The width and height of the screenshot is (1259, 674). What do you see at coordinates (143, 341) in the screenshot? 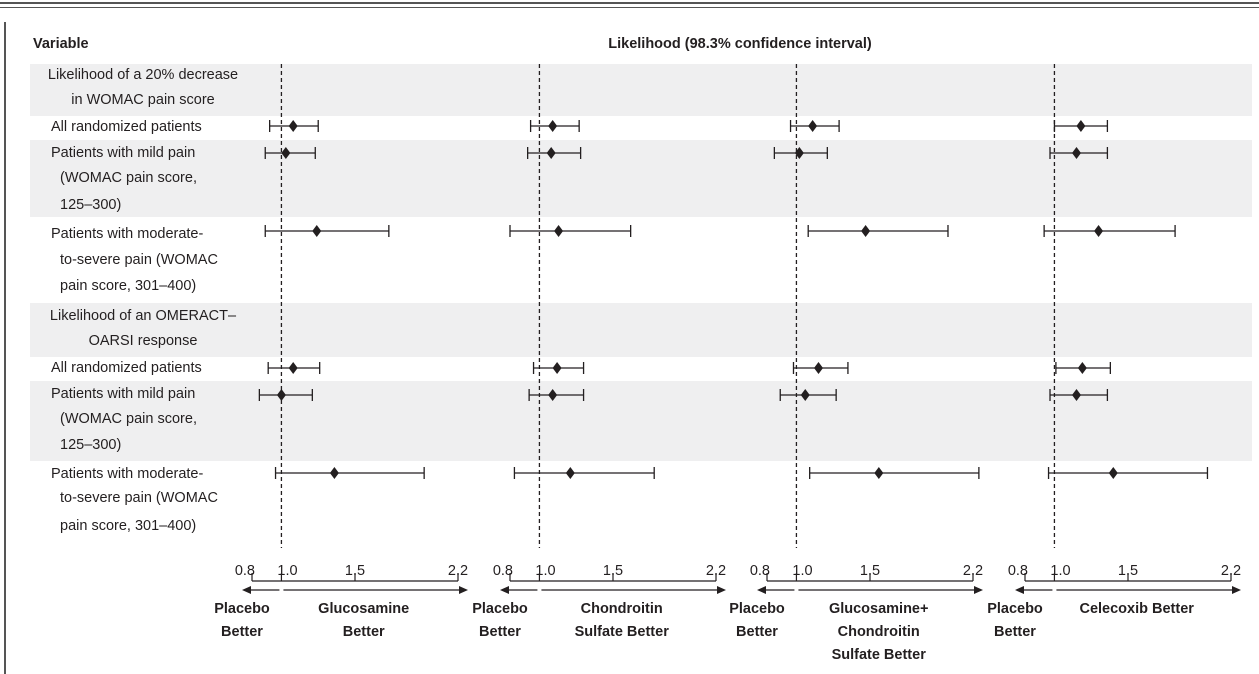
I see `section-header-label: OARSI response` at bounding box center [143, 341].